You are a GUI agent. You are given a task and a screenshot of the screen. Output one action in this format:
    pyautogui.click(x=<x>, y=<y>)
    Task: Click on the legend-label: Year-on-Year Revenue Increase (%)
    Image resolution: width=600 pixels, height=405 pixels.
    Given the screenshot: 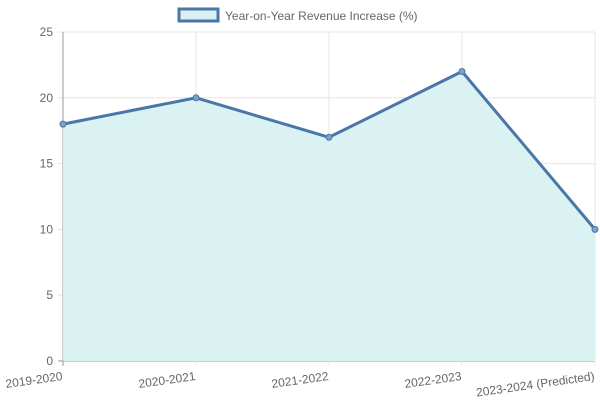 What is the action you would take?
    pyautogui.click(x=321, y=16)
    